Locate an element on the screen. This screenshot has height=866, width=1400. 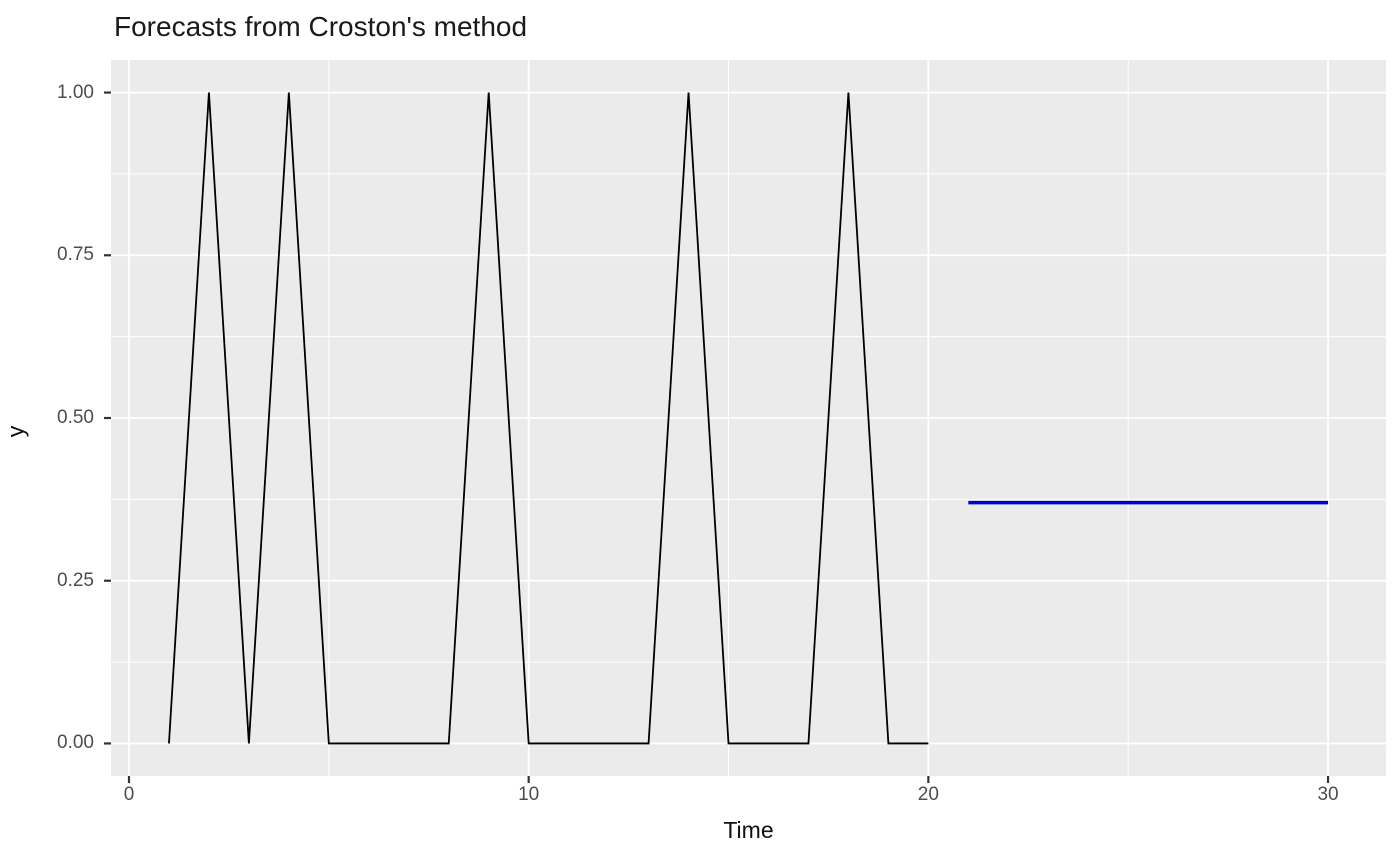
y-tick-label: 0.75 is located at coordinates (75, 255).